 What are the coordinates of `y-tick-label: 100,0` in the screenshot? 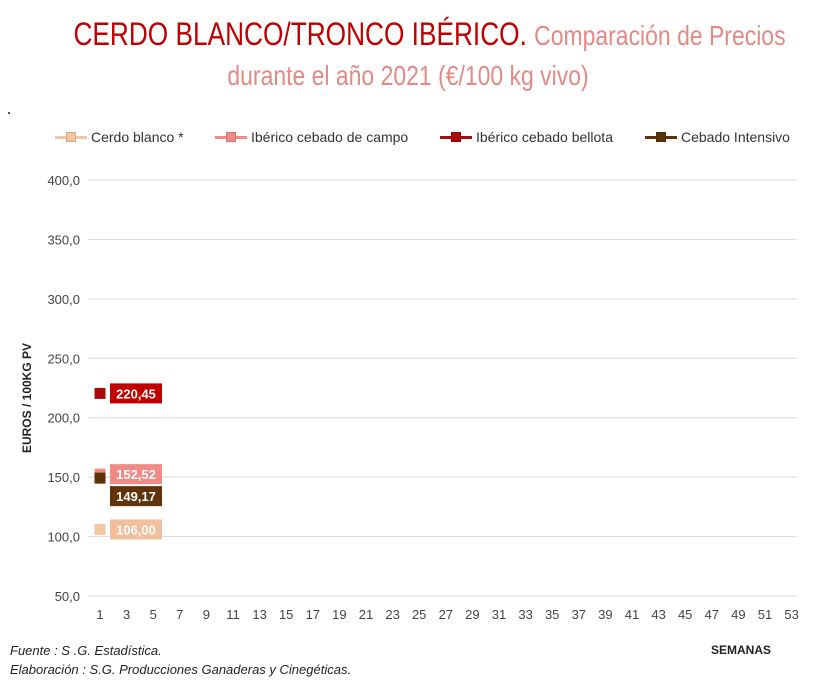 It's located at (63, 537).